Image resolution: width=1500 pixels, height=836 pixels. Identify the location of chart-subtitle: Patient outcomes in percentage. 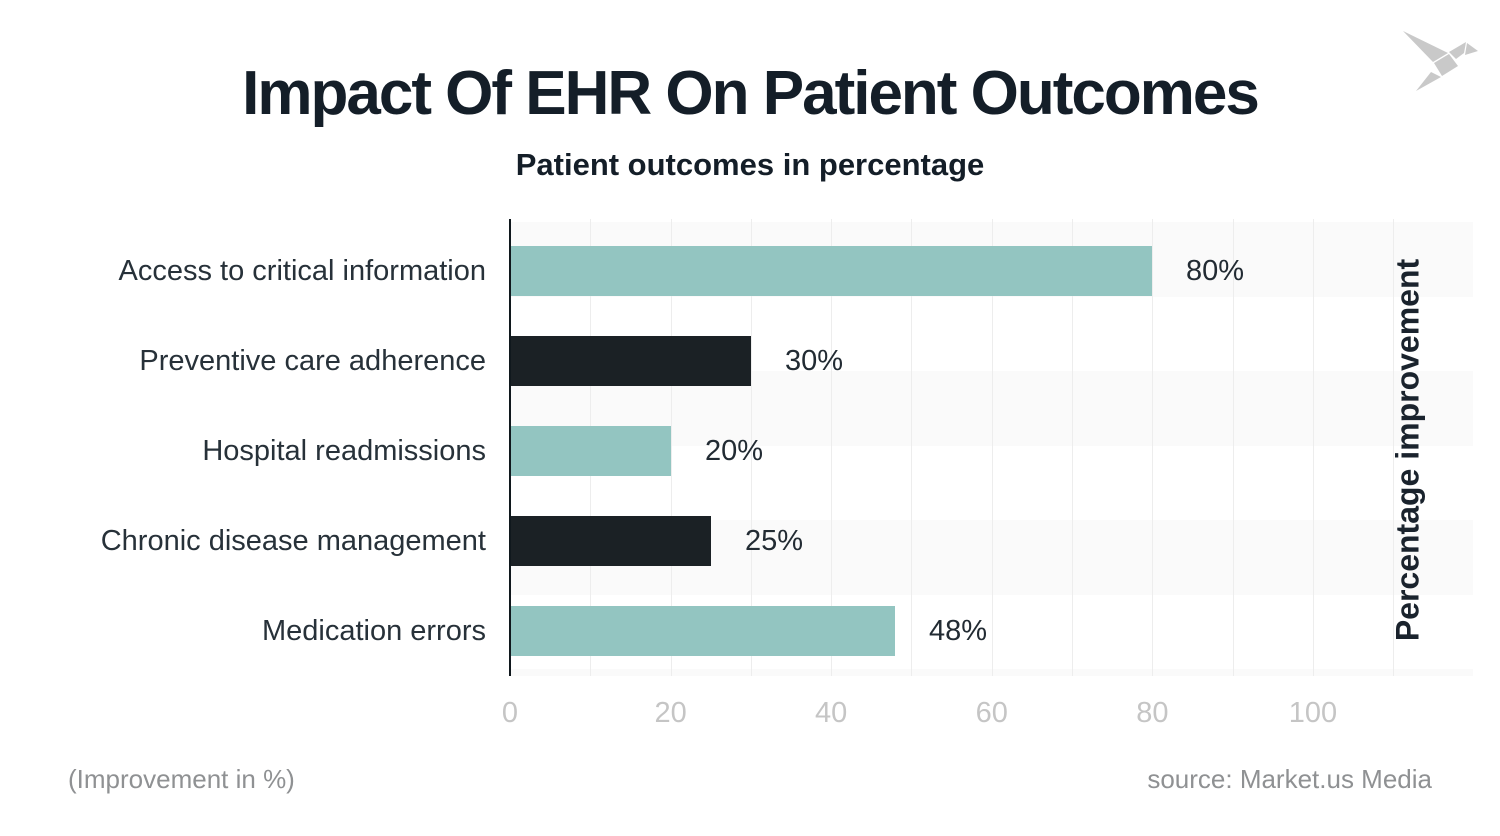
(750, 164).